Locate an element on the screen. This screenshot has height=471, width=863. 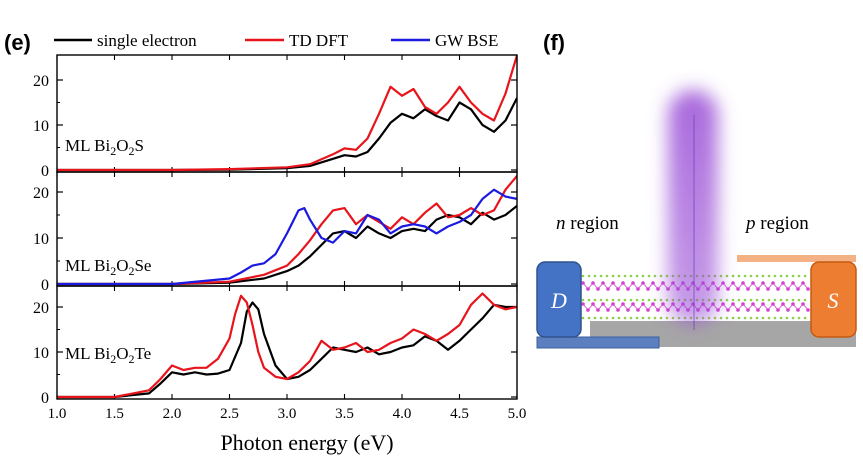
drain-label: D is located at coordinates (558, 300).